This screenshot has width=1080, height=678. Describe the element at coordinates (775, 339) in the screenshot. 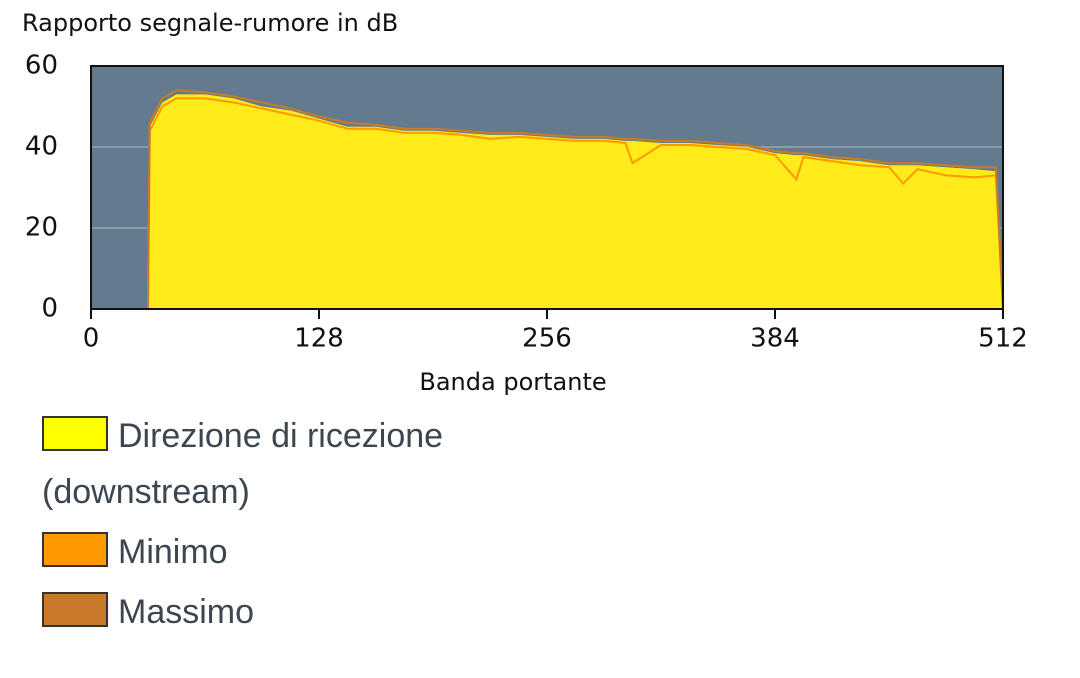

I see `x-tick-label: 384` at that location.